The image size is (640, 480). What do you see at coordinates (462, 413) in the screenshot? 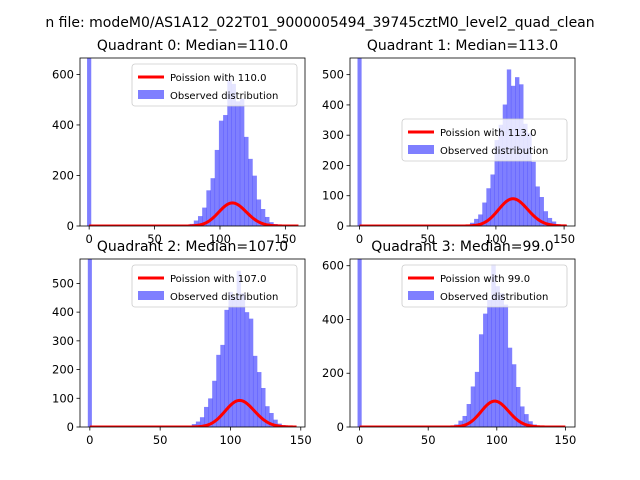
I see `fit-curve` at bounding box center [462, 413].